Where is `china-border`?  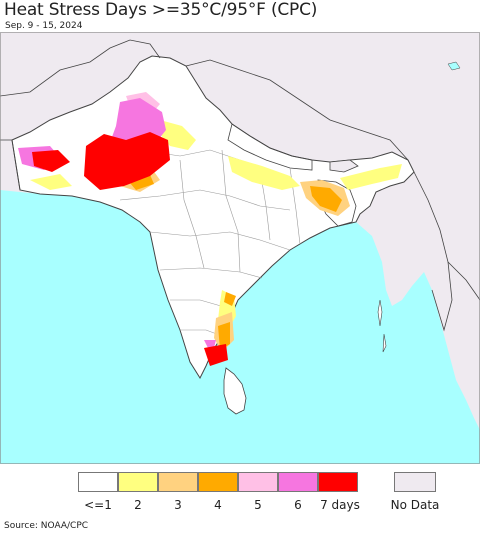 china-border is located at coordinates (297, 110).